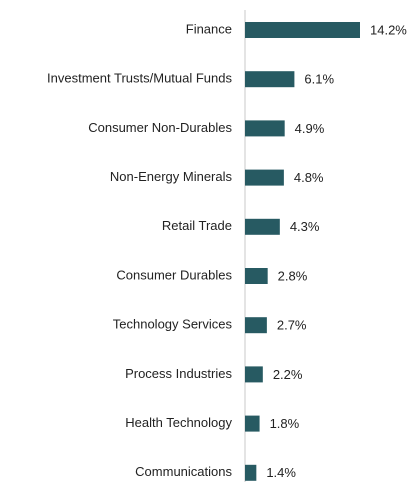 This screenshot has width=416, height=482. I want to click on value-label: 14.2%, so click(388, 29).